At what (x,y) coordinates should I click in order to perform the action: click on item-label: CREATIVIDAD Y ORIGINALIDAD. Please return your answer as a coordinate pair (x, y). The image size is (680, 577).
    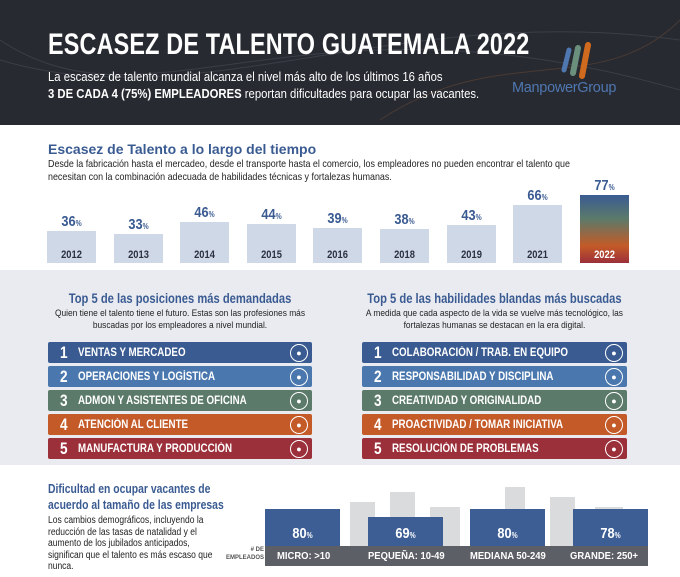
    Looking at the image, I should click on (467, 400).